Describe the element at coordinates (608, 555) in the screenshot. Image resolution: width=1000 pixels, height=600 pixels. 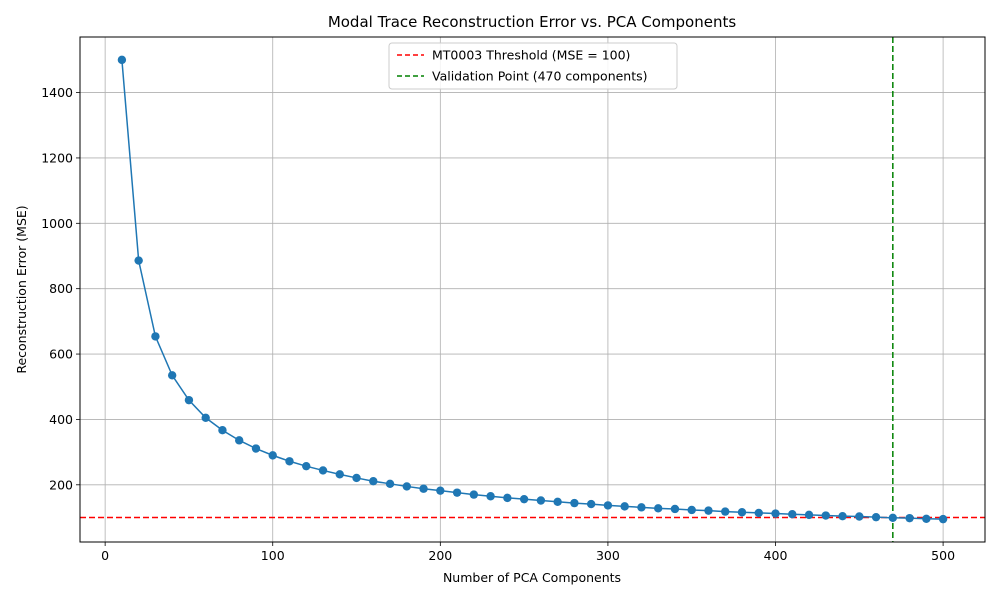
I see `x-tick-label: 300` at that location.